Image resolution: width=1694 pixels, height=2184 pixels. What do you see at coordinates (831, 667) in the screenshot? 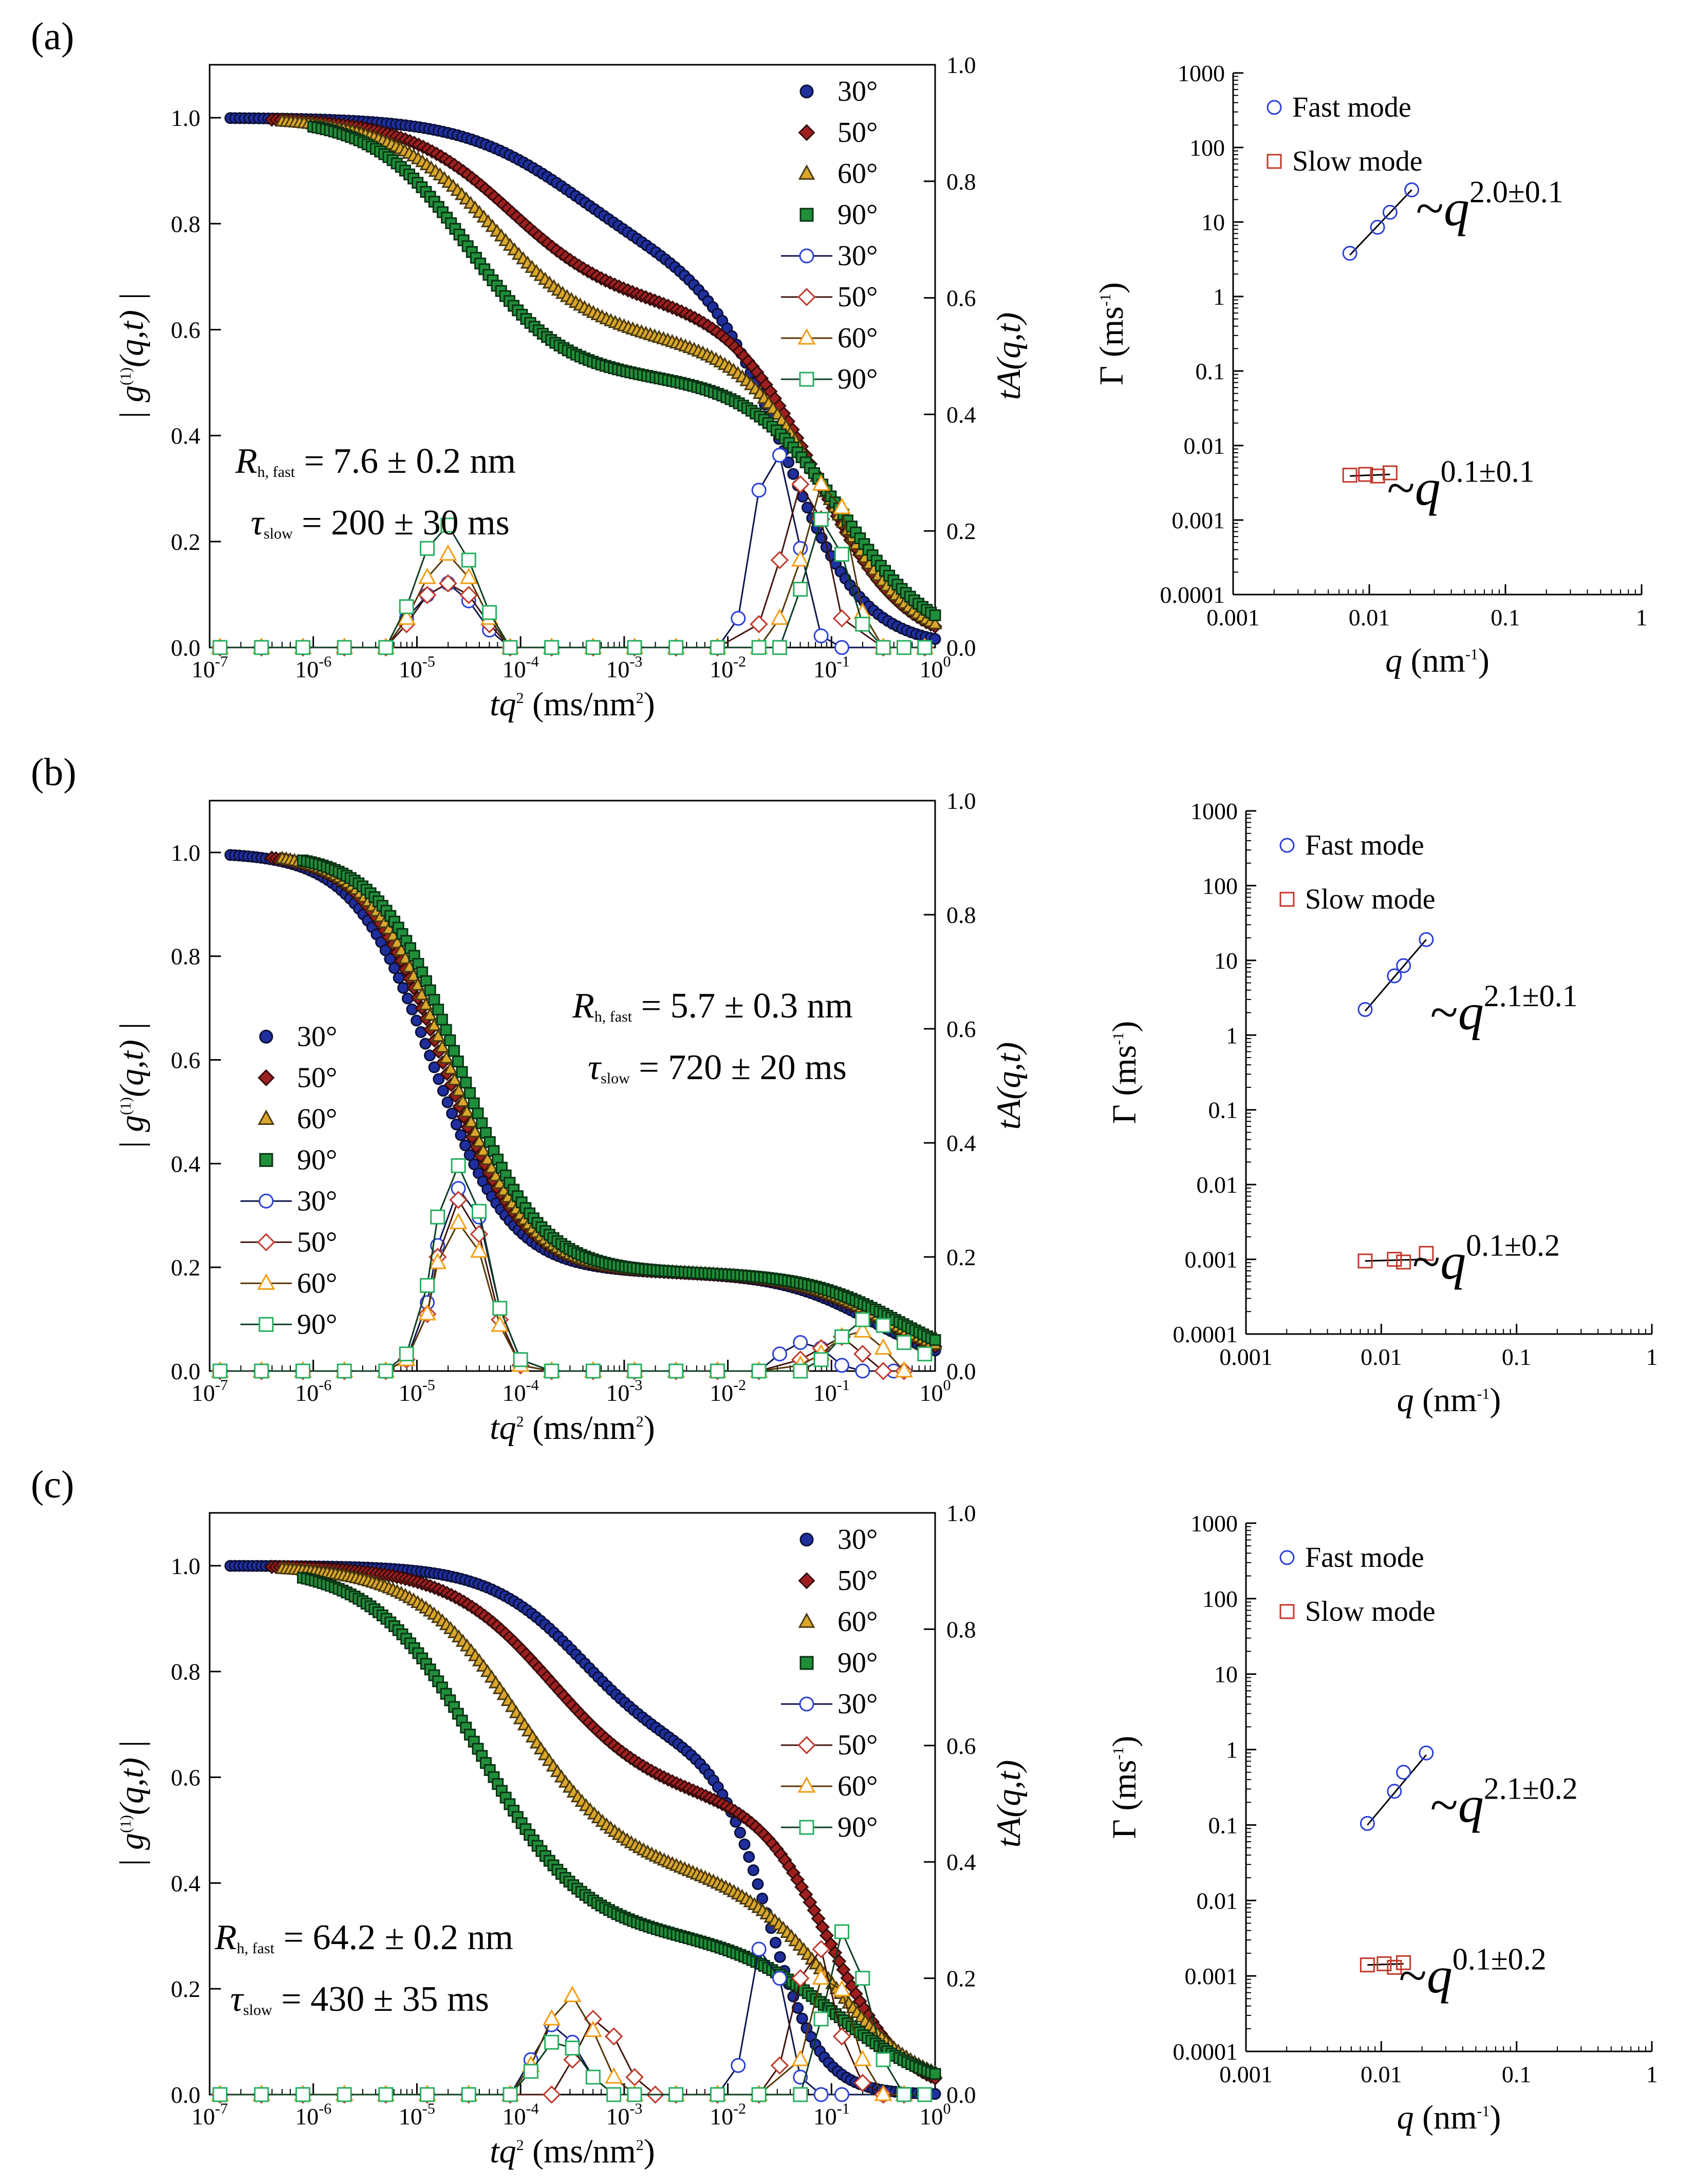
I see `x-tick-label: 10⁻¹` at bounding box center [831, 667].